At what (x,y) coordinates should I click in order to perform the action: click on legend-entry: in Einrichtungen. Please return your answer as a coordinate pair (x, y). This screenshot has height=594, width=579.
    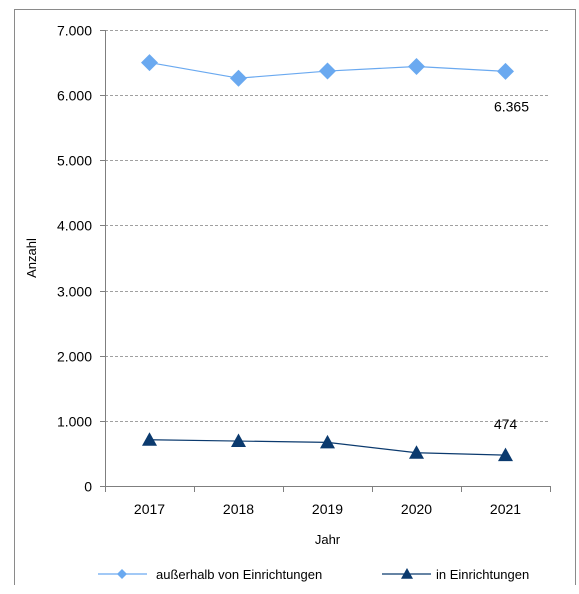
    Looking at the image, I should click on (455, 574).